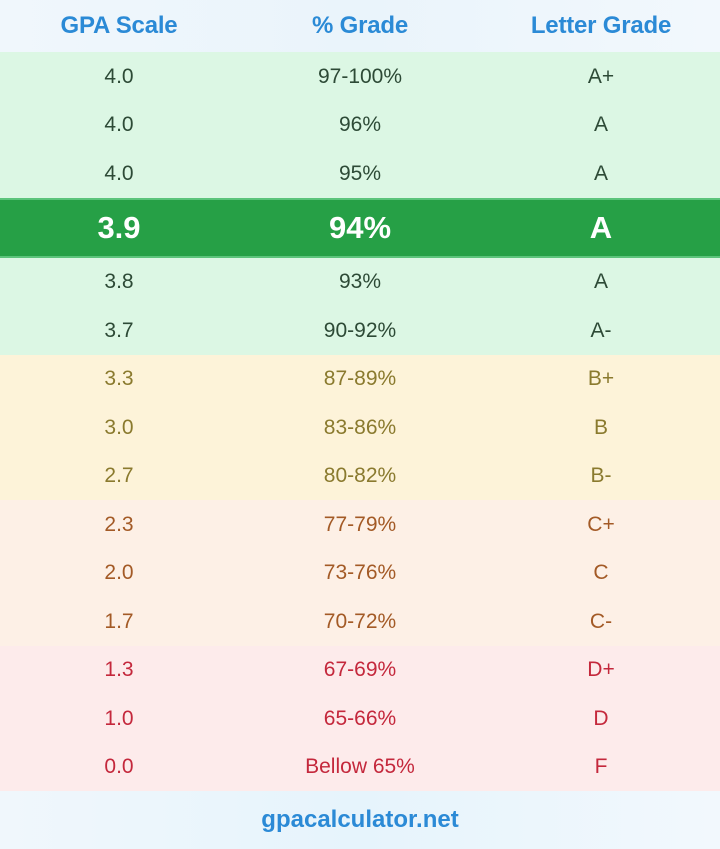 The image size is (720, 849). I want to click on footer: gpacalculator.net, so click(360, 820).